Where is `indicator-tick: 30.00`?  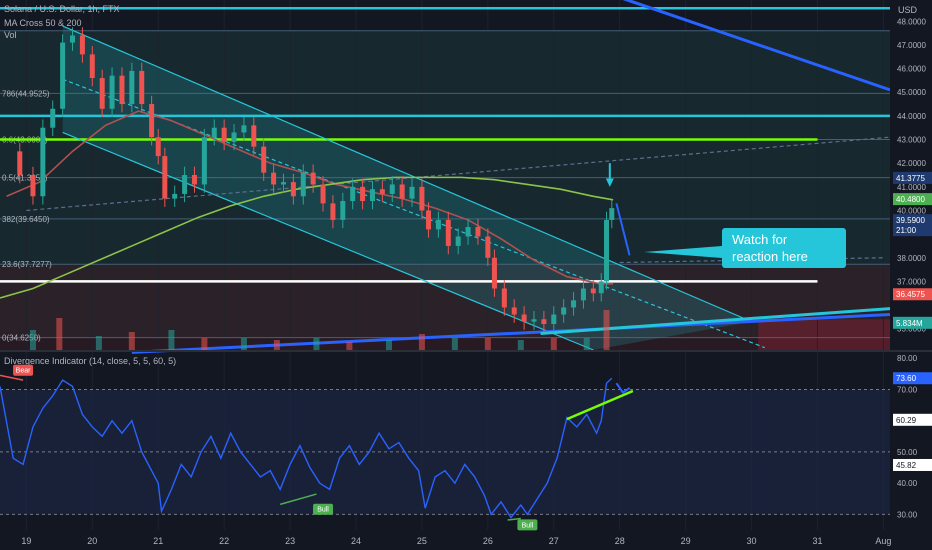 indicator-tick: 30.00 is located at coordinates (907, 514).